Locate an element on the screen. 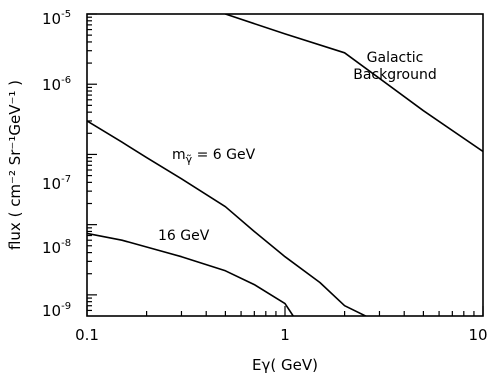 This screenshot has height=378, width=491. x-axis-label: Eγ( GeV) is located at coordinates (285, 365).